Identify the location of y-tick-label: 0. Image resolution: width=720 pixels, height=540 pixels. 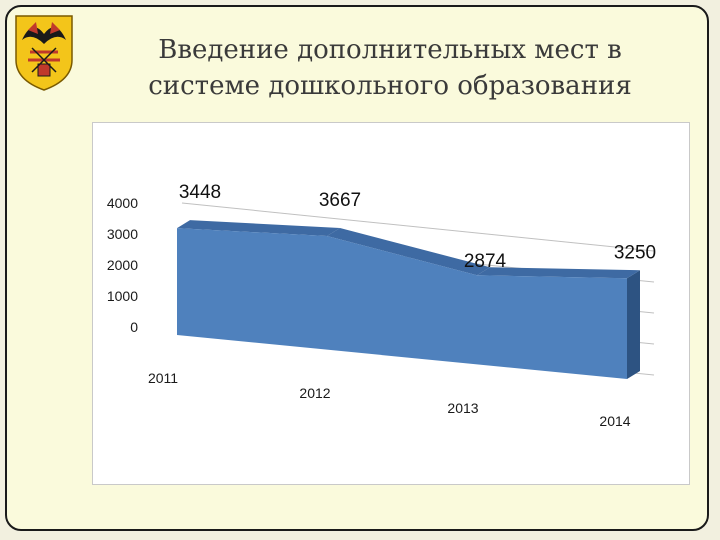
(134, 327).